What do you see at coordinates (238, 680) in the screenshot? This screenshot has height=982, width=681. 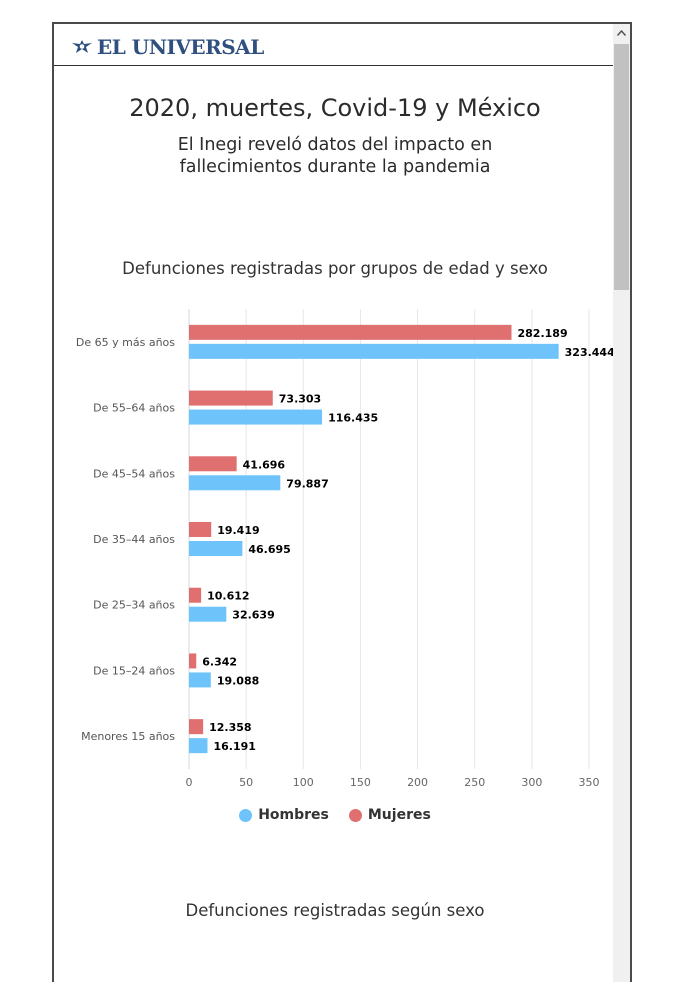 I see `data-label: 19.088` at bounding box center [238, 680].